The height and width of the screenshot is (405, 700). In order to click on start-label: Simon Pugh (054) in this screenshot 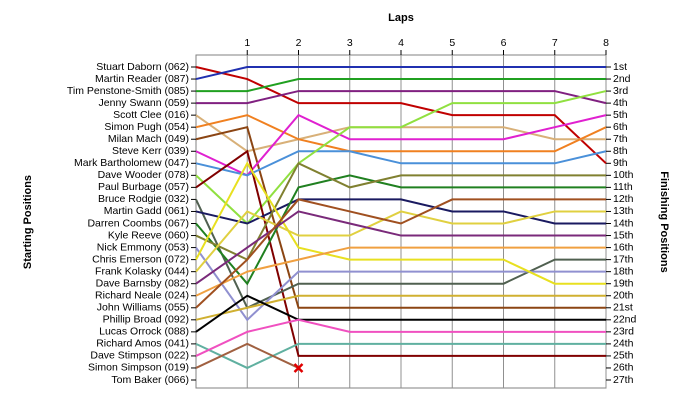, I will do `click(146, 127)`.